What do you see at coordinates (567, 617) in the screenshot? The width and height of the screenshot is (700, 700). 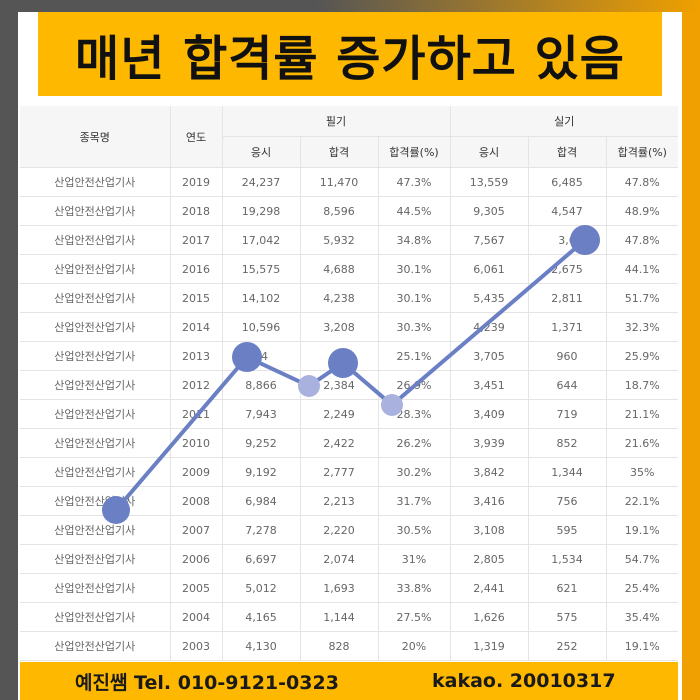 I see `cell-p-pass: 575` at bounding box center [567, 617].